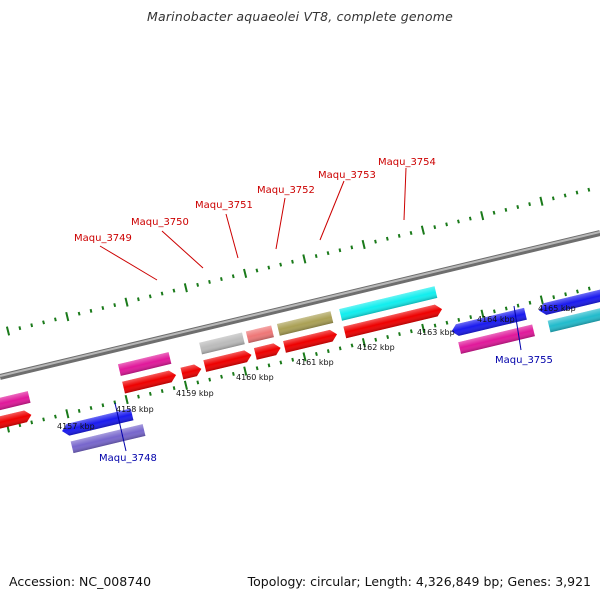 The height and width of the screenshot is (600, 600). Describe the element at coordinates (524, 360) in the screenshot. I see `gene-label-maqu-3755: Maqu_3755` at that location.